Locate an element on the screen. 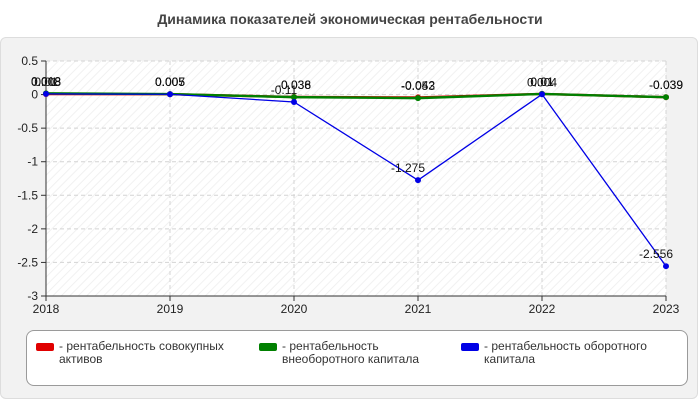  data-label: -0.039 is located at coordinates (666, 85).